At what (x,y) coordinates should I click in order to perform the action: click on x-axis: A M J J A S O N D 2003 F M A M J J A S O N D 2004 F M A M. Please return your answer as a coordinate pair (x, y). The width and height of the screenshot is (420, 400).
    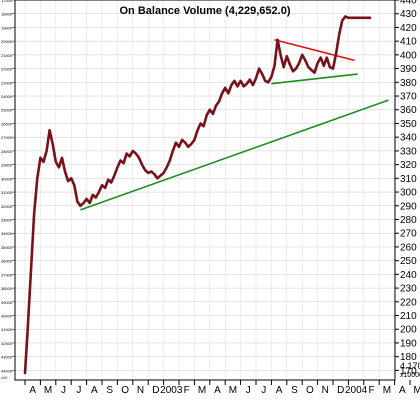
    Looking at the image, I should click on (222, 388).